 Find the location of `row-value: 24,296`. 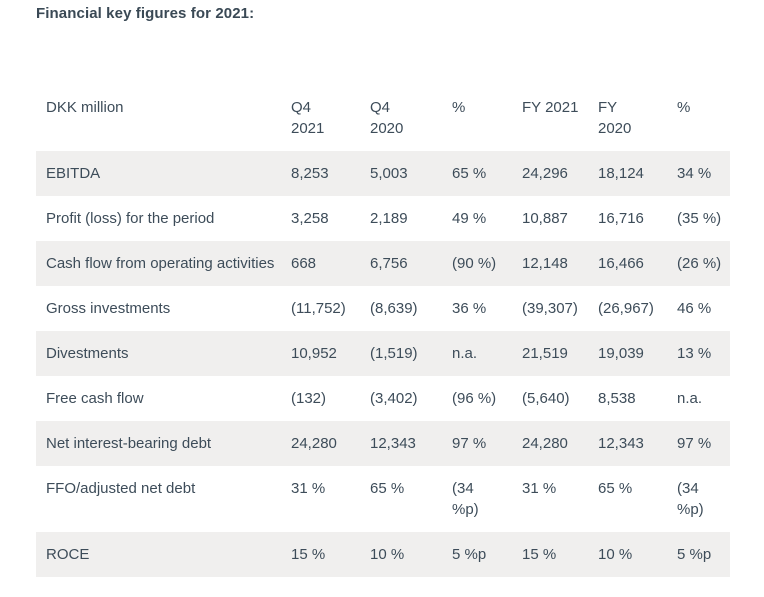

row-value: 24,296 is located at coordinates (545, 173).